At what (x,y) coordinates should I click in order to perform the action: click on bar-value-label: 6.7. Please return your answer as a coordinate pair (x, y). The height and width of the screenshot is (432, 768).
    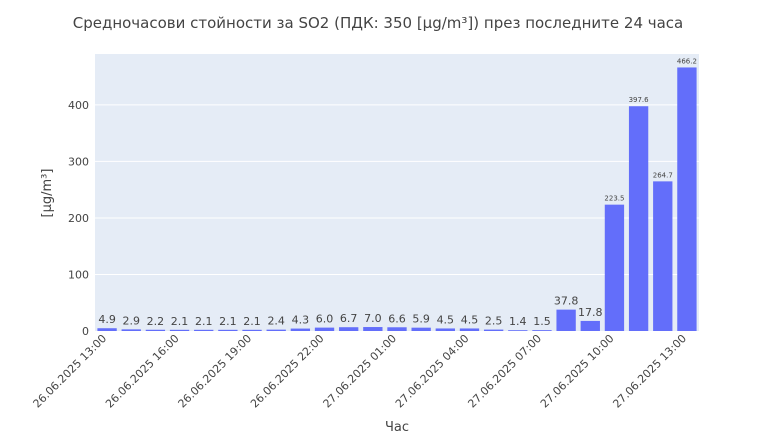
    Looking at the image, I should click on (349, 318).